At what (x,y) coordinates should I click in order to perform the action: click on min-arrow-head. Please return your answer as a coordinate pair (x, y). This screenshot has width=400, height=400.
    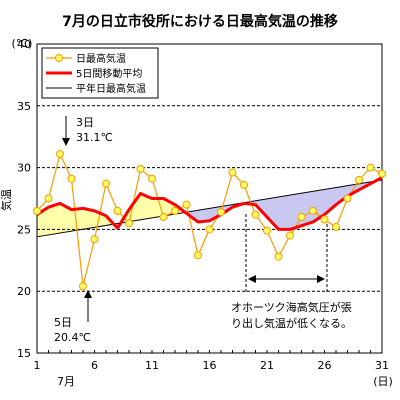
    Looking at the image, I should click on (88, 294).